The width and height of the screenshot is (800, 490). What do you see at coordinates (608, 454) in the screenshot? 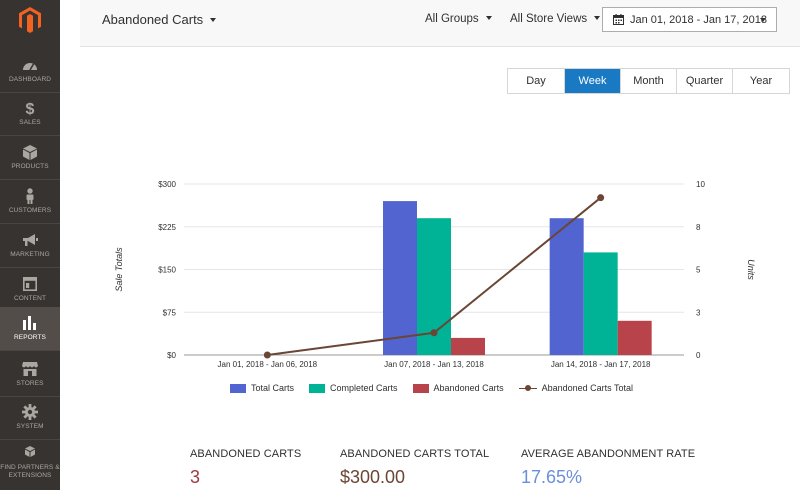
I see `total-label: Average Abandonment Rate` at bounding box center [608, 454].